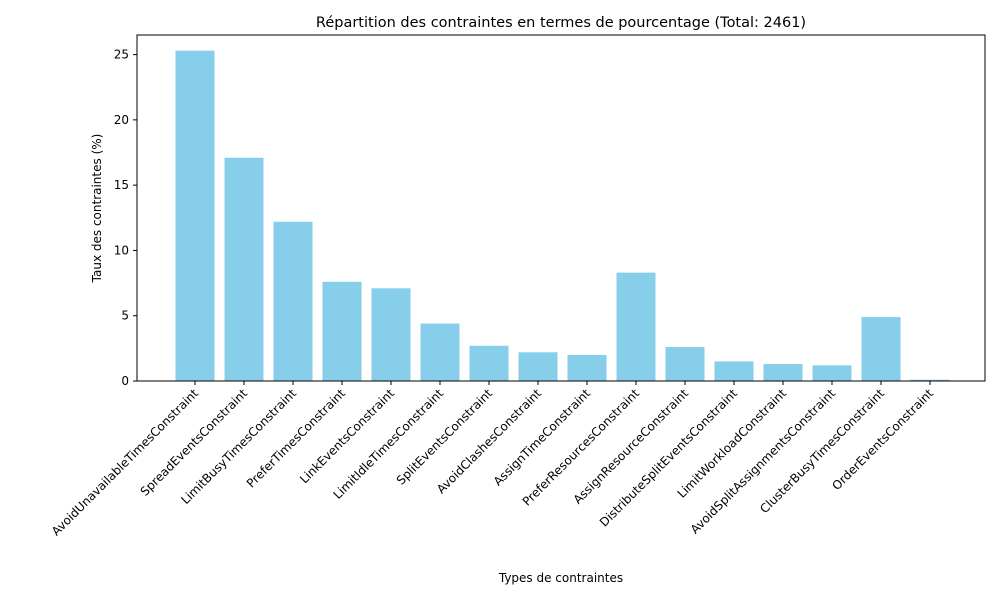 This screenshot has width=1000, height=600. What do you see at coordinates (489, 363) in the screenshot?
I see `bar-SplitEventsConstraint` at bounding box center [489, 363].